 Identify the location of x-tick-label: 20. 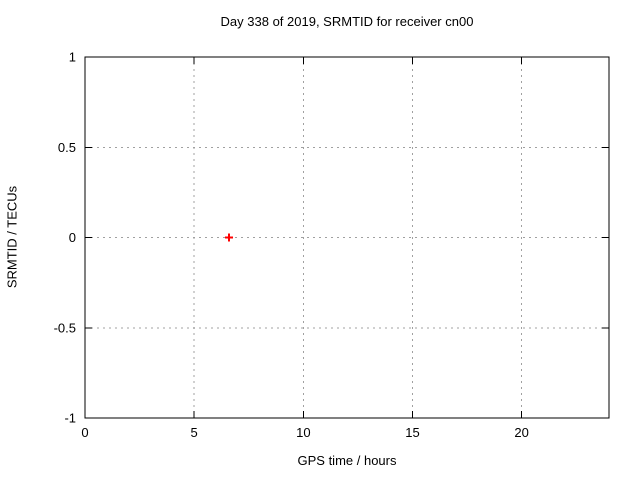
(521, 432).